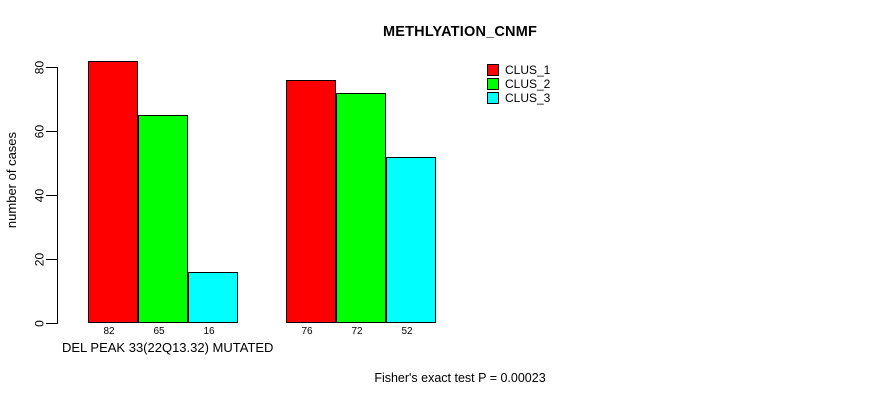  Describe the element at coordinates (39, 131) in the screenshot. I see `y-tick-label: 60` at that location.